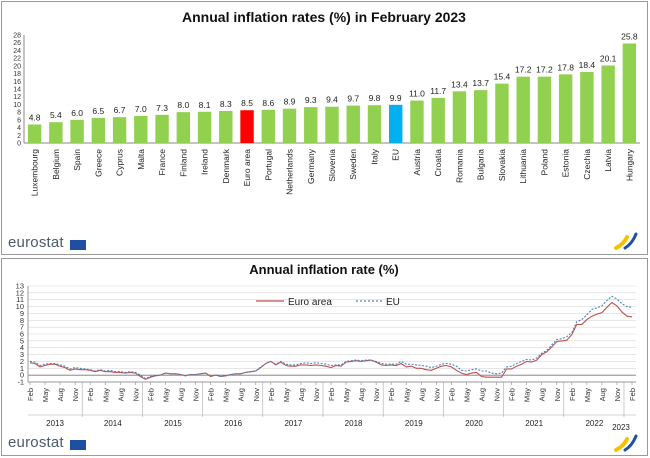 This screenshot has height=458, width=650. What do you see at coordinates (608, 160) in the screenshot?
I see `bar-category-label: Latvia` at bounding box center [608, 160].